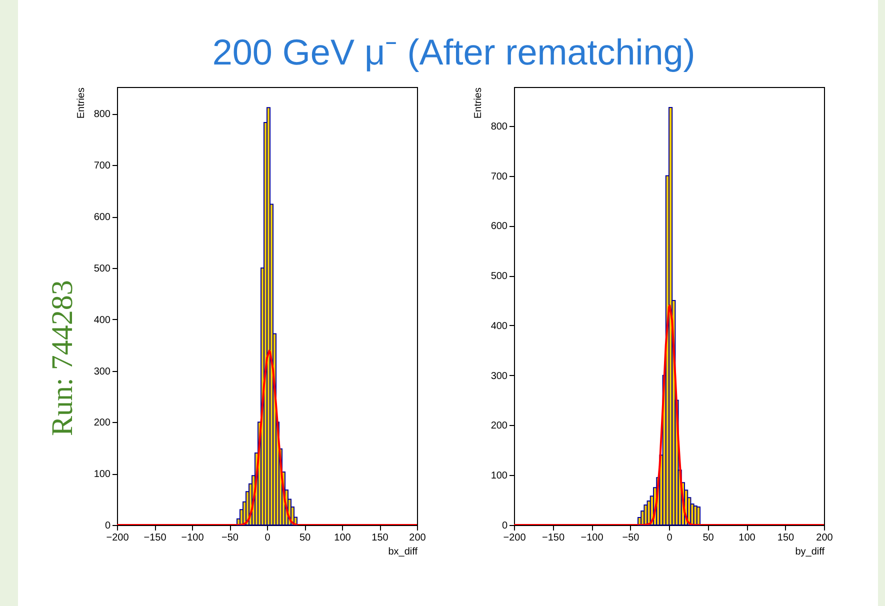 The height and width of the screenshot is (606, 885). Describe the element at coordinates (403, 552) in the screenshot. I see `x-axis-title: bx_diff` at that location.